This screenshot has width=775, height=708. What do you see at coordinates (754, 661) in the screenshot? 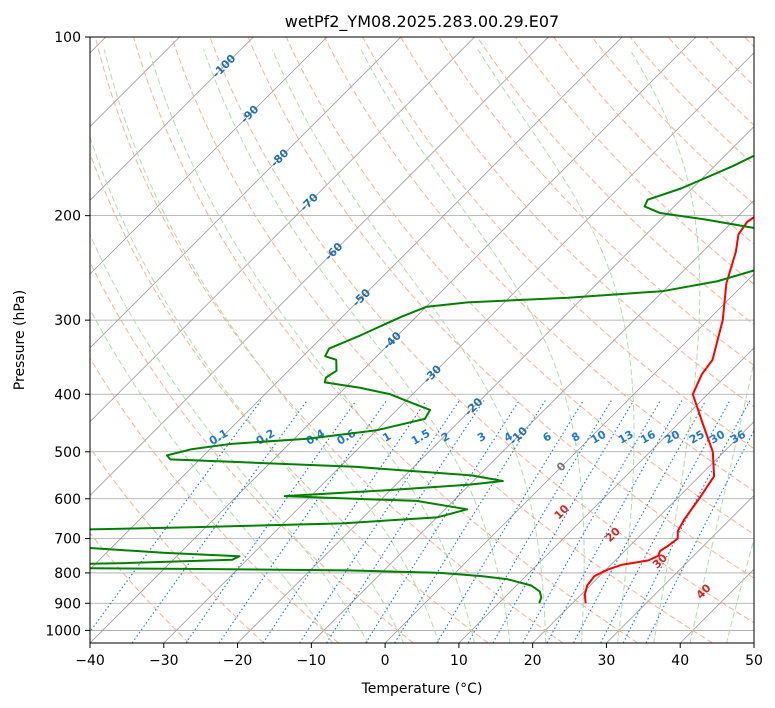
I see `x-tick-label: 50` at bounding box center [754, 661].